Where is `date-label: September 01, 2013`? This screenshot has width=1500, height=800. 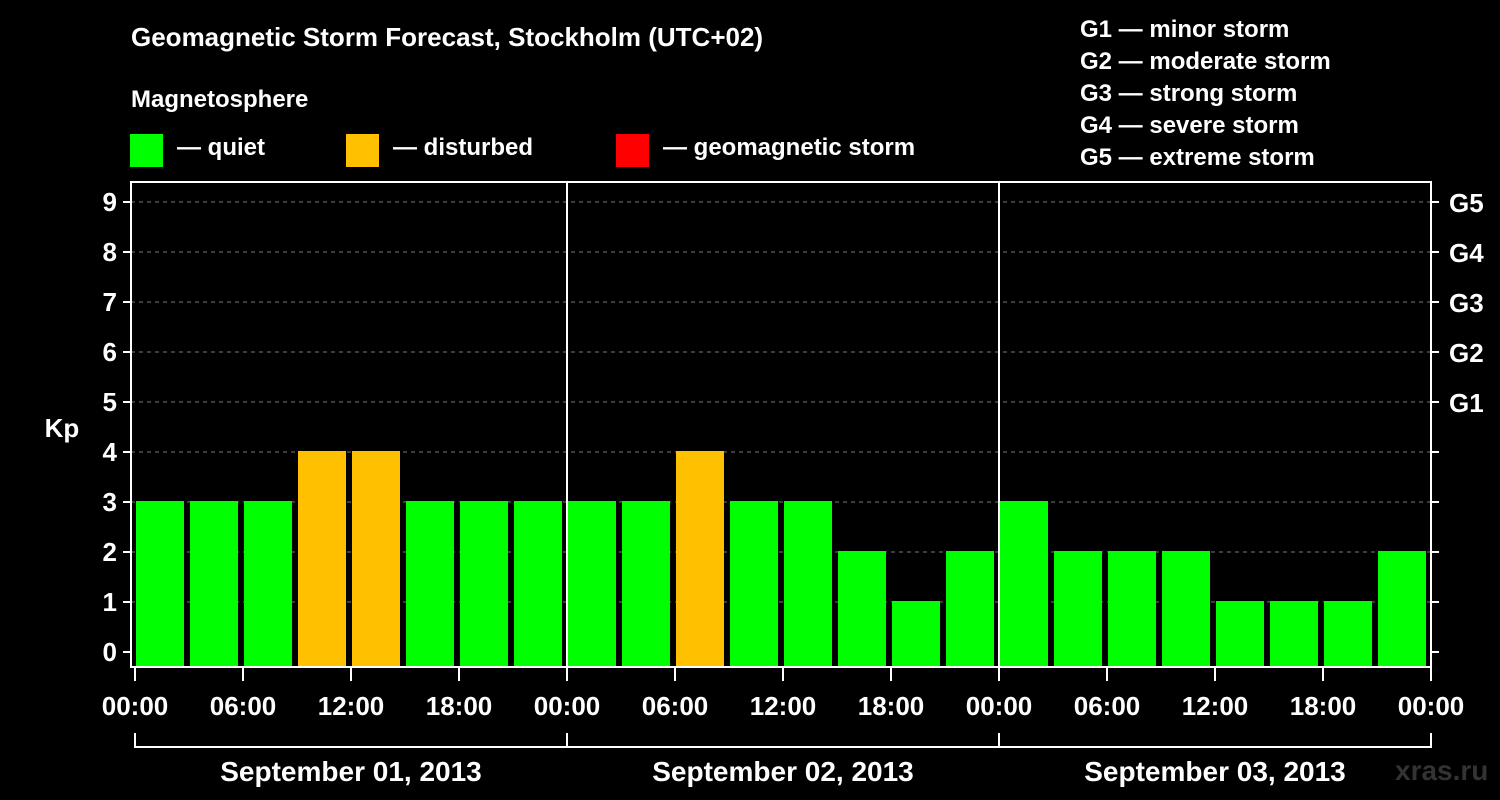
date-label: September 01, 2013 is located at coordinates (351, 771).